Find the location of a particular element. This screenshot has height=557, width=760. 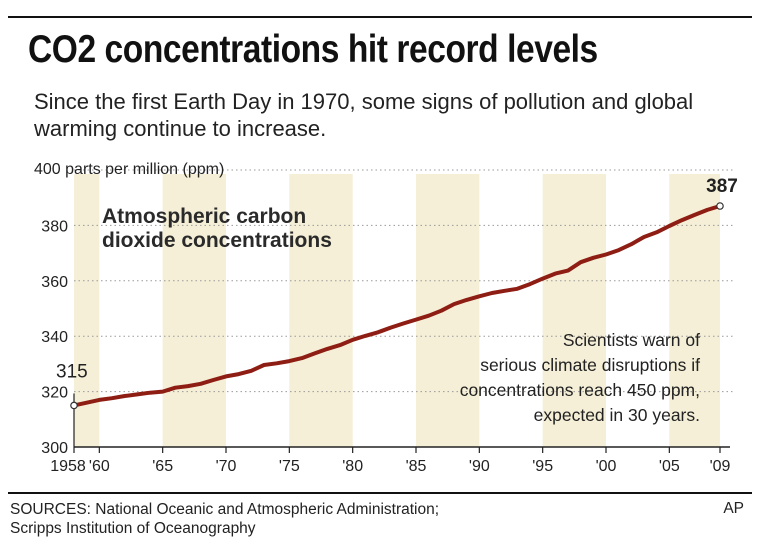

start-point-marker is located at coordinates (74, 405).